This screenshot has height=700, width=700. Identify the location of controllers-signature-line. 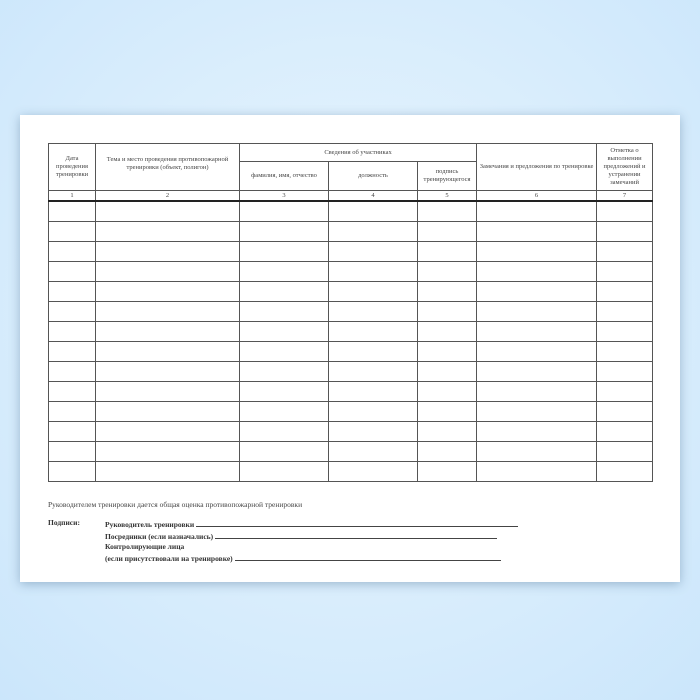
(367, 556).